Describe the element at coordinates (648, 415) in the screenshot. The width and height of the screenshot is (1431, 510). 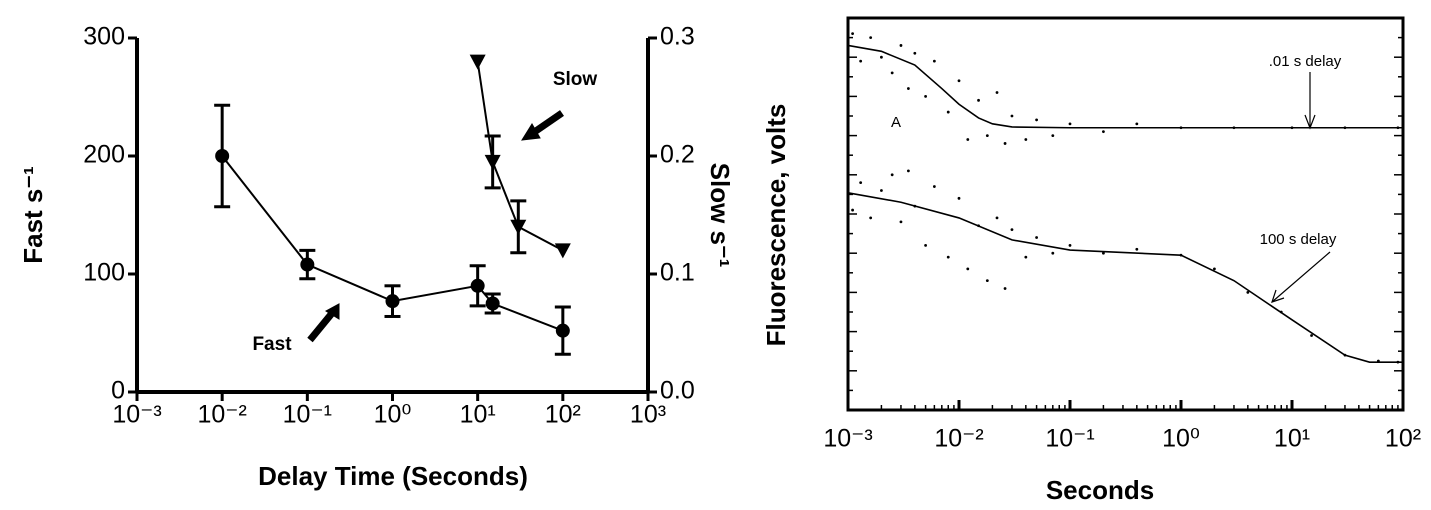
I see `x-tick-label: 10³` at that location.